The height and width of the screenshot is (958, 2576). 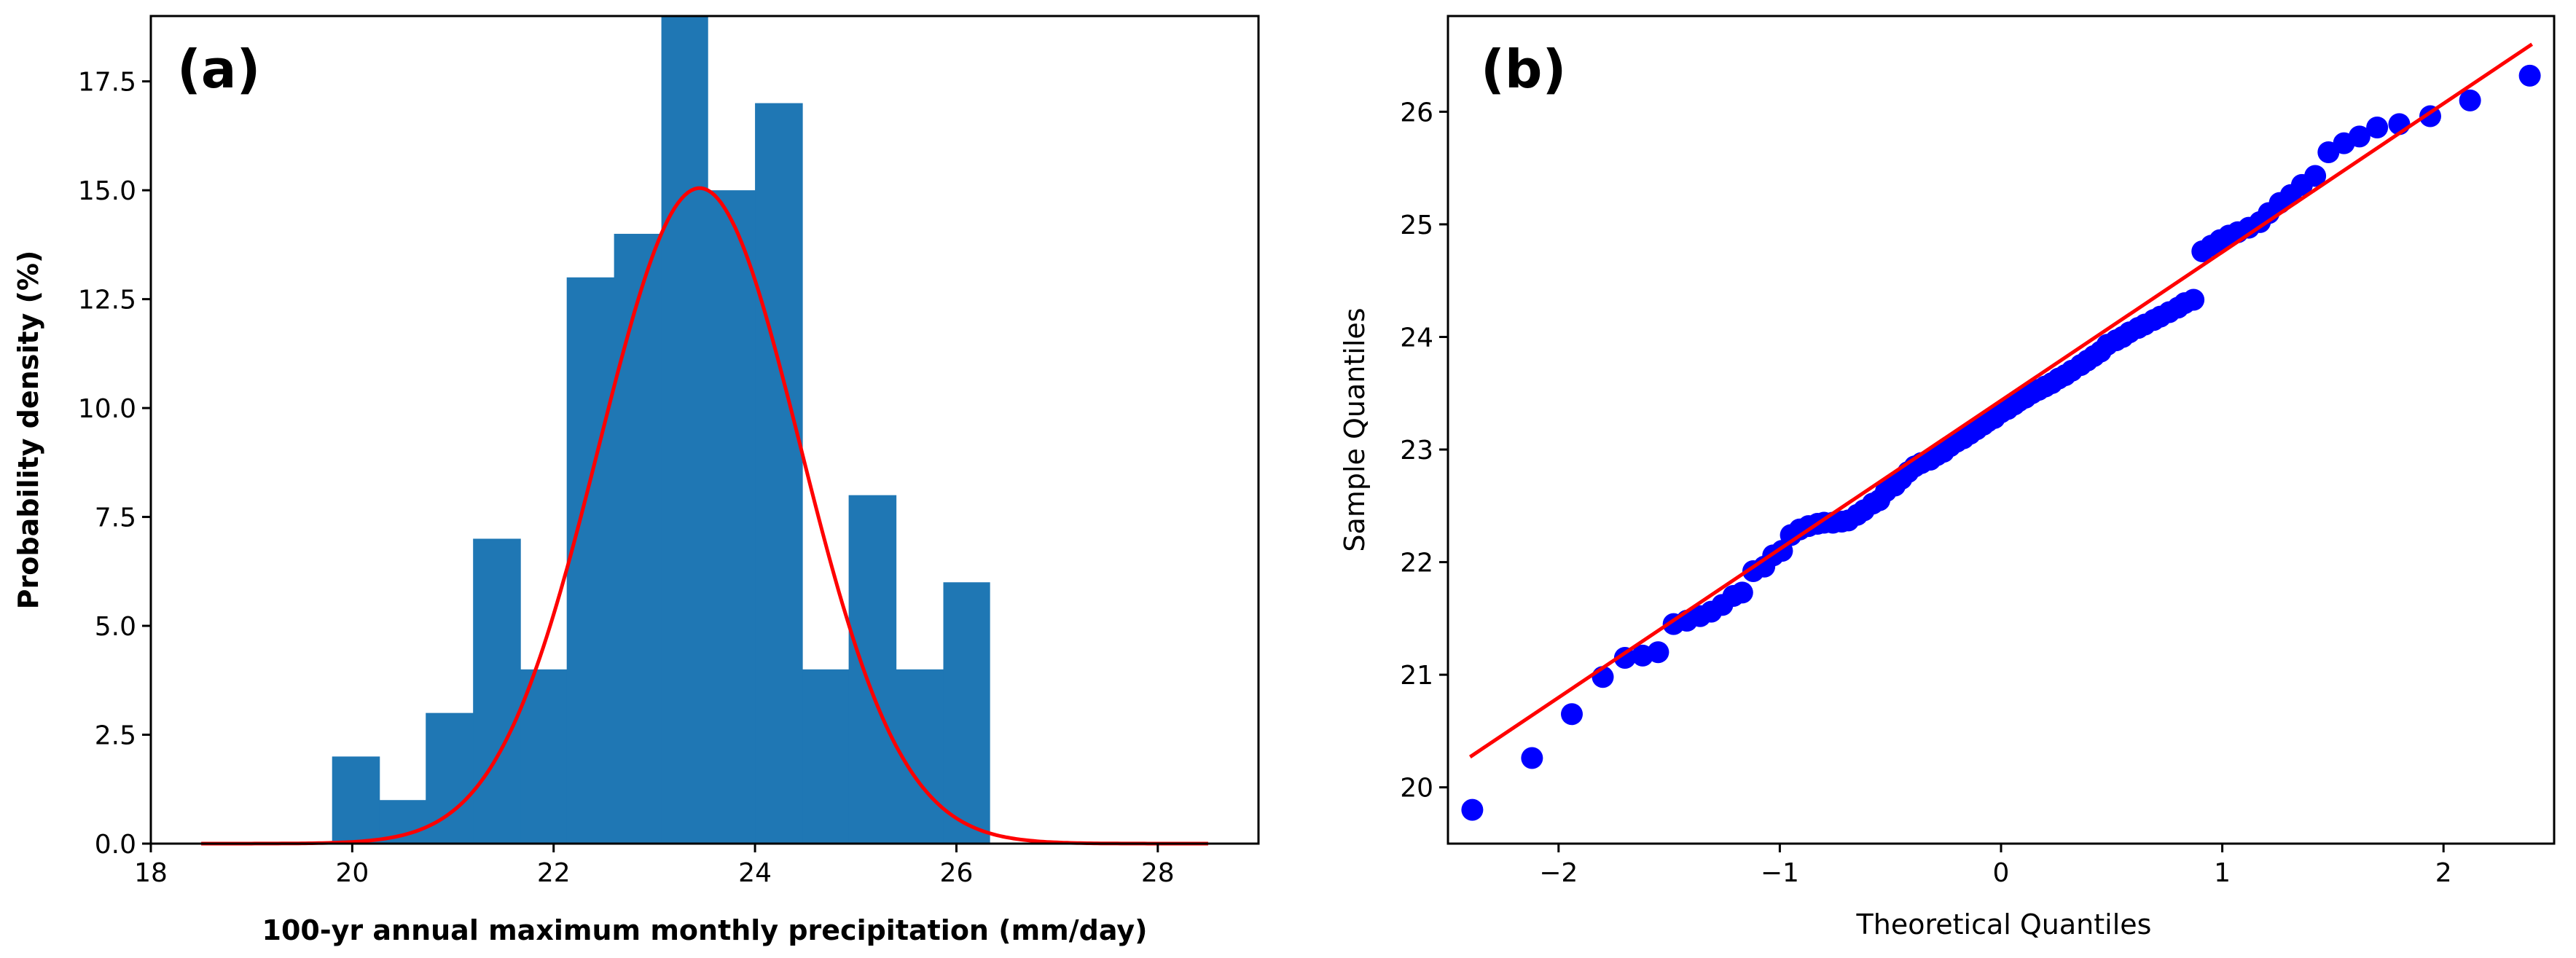 I want to click on y-tick-label: 12.5, so click(x=107, y=300).